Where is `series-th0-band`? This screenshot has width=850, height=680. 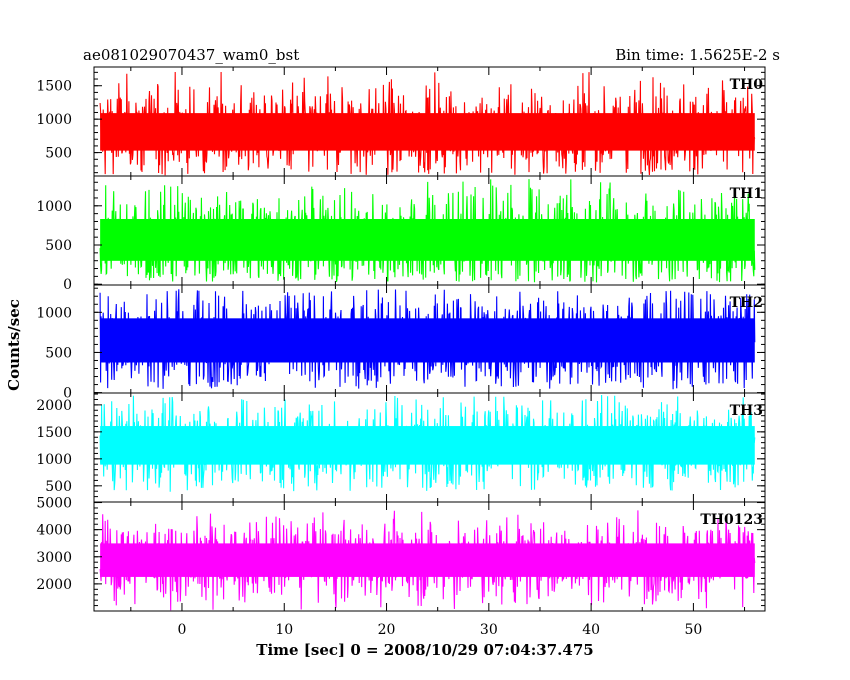
series-th0-band is located at coordinates (427, 132).